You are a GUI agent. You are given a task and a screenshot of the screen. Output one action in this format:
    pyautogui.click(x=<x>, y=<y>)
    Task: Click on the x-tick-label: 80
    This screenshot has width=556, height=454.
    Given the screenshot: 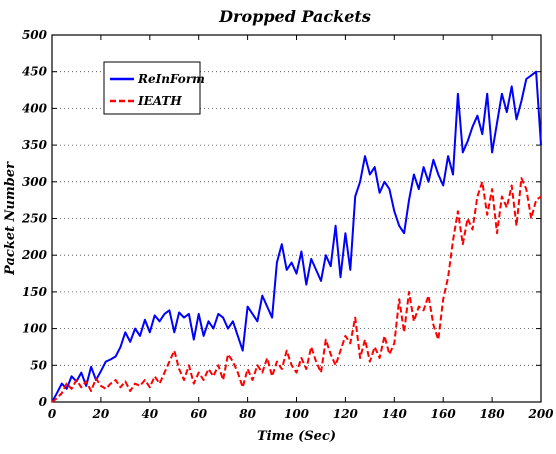 What is the action you would take?
    pyautogui.click(x=247, y=414)
    